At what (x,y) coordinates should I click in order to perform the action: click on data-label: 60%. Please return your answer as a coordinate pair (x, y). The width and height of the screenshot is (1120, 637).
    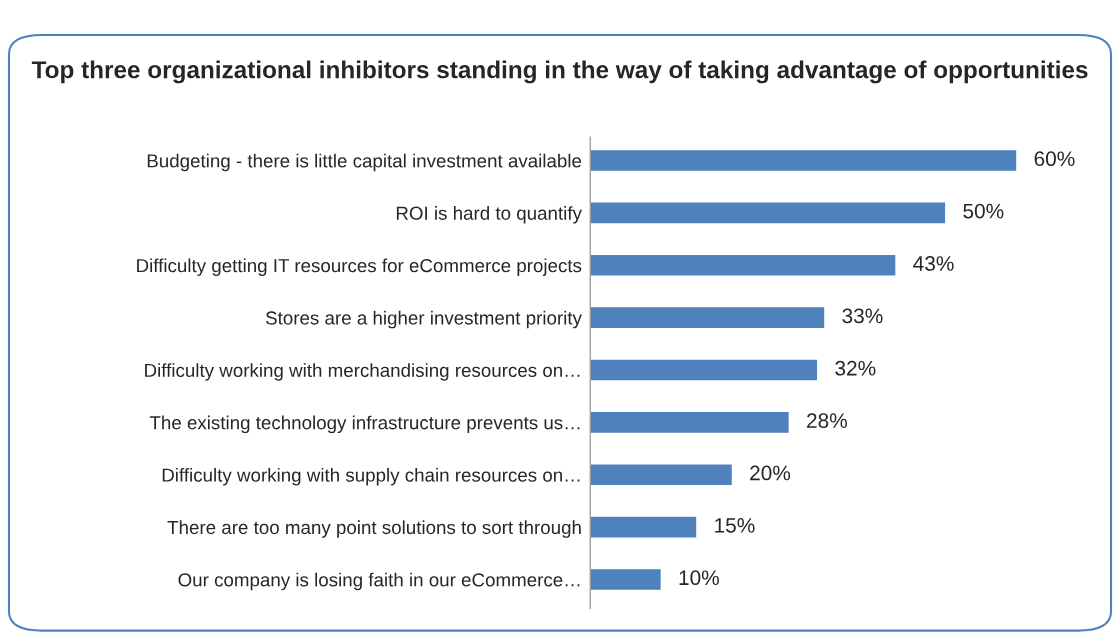
    Looking at the image, I should click on (1054, 159).